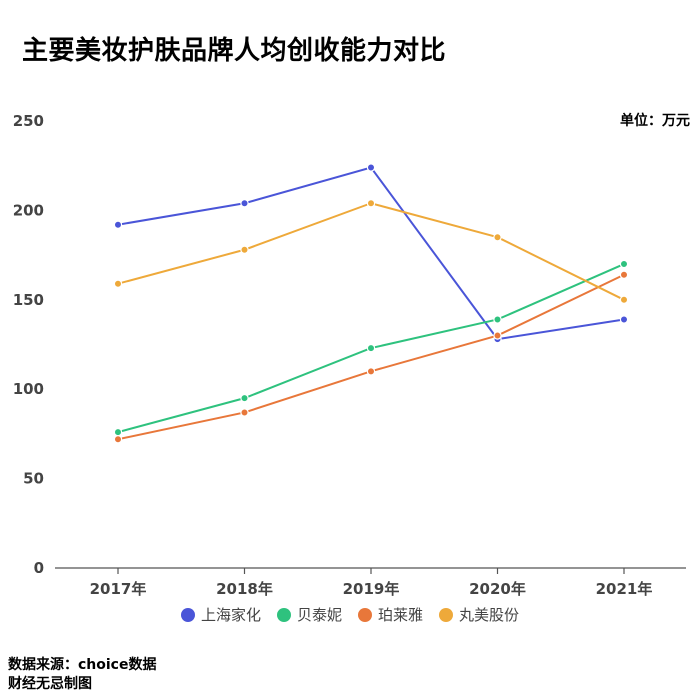 Image resolution: width=700 pixels, height=700 pixels. What do you see at coordinates (371, 589) in the screenshot?
I see `x-tick-label: 2019年` at bounding box center [371, 589].